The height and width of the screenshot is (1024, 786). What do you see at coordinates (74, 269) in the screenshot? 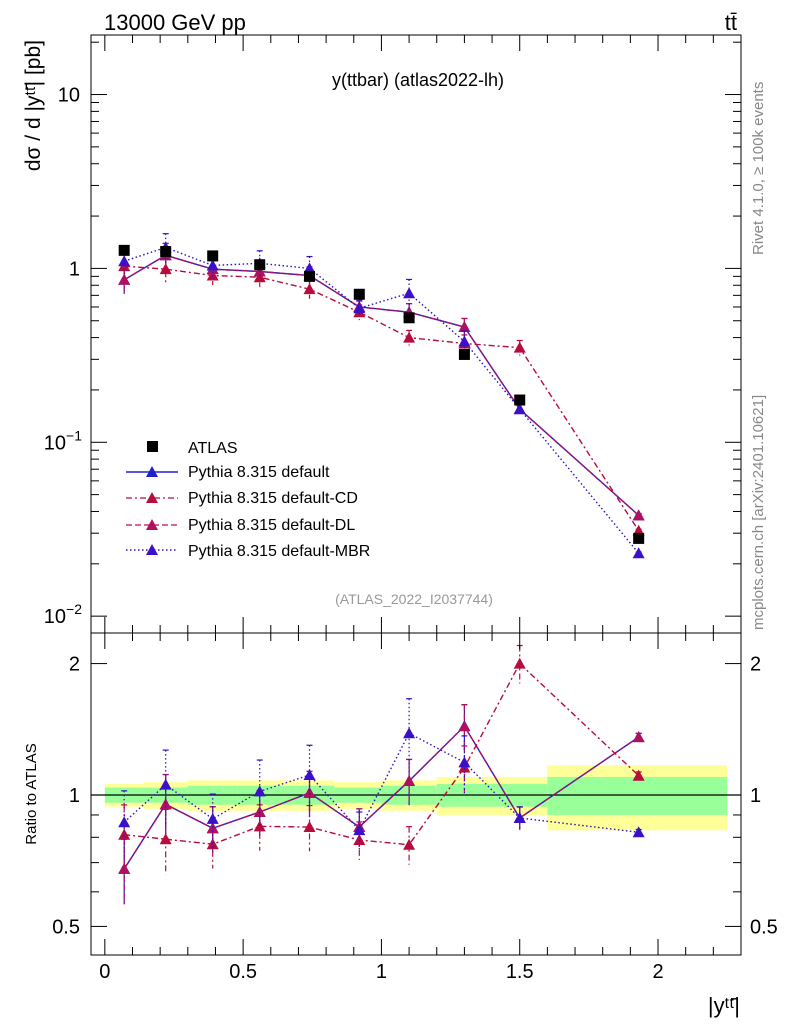
I see `main-ytick-label: 1` at bounding box center [74, 269].